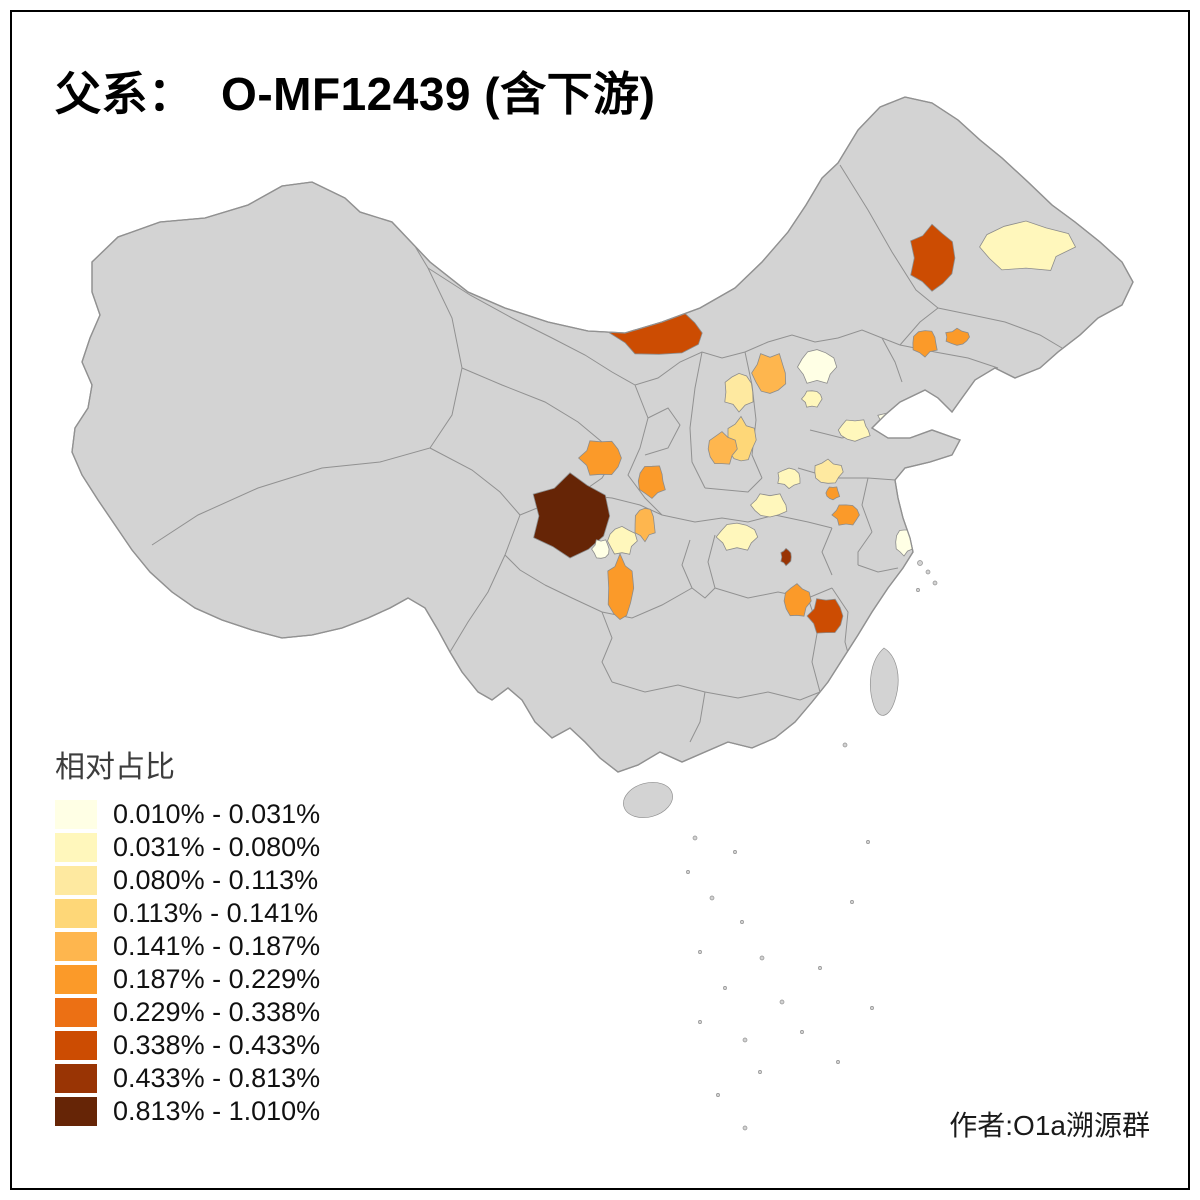  Describe the element at coordinates (355, 94) in the screenshot. I see `figure-title: 父系： O-MF12439 (含下游)` at that location.